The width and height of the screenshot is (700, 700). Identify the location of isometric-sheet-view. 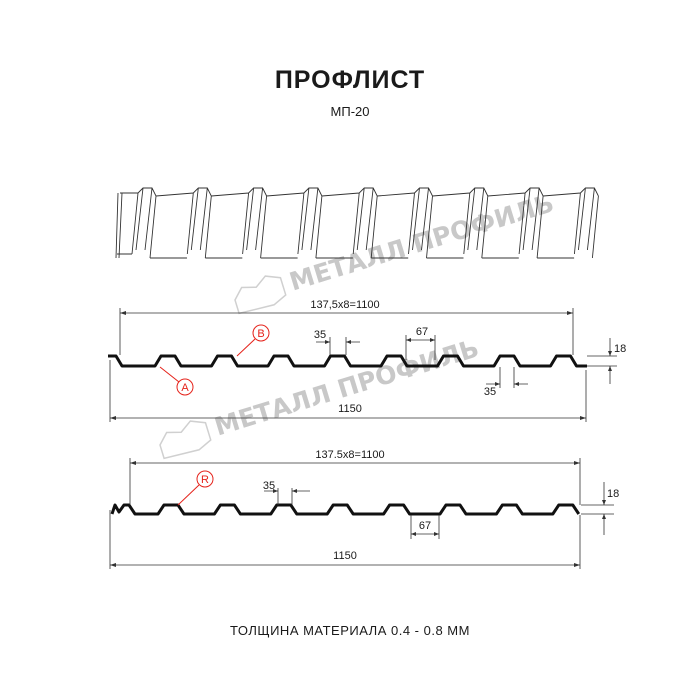
(357, 223).